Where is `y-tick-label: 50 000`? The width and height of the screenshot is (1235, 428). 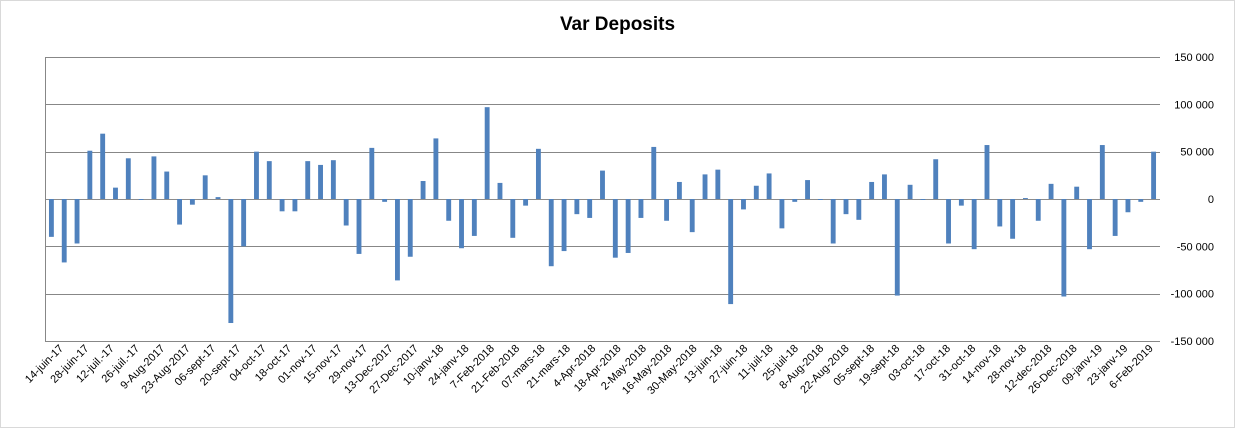 y-tick-label: 50 000 is located at coordinates (1197, 153).